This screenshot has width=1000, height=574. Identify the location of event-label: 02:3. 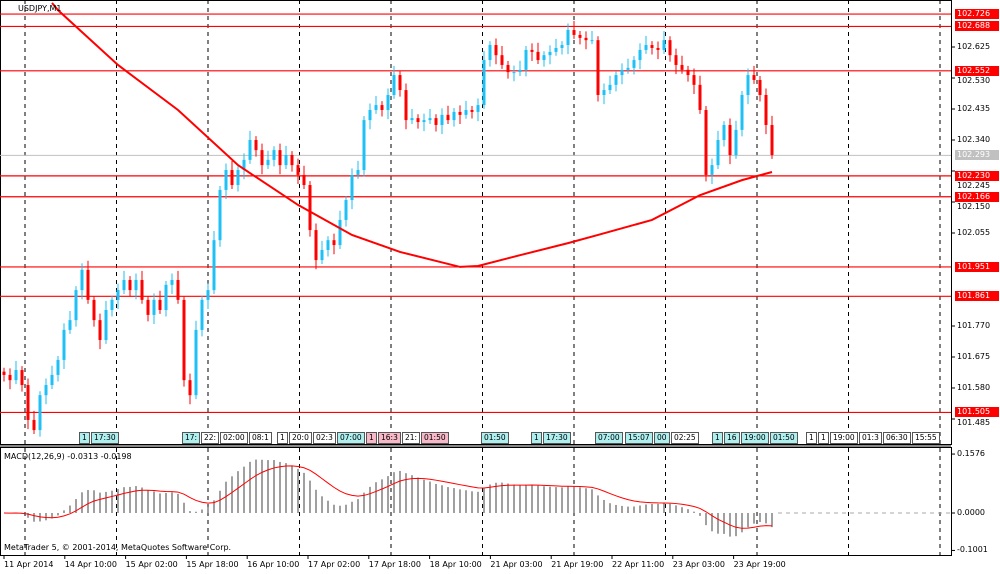
(324, 438).